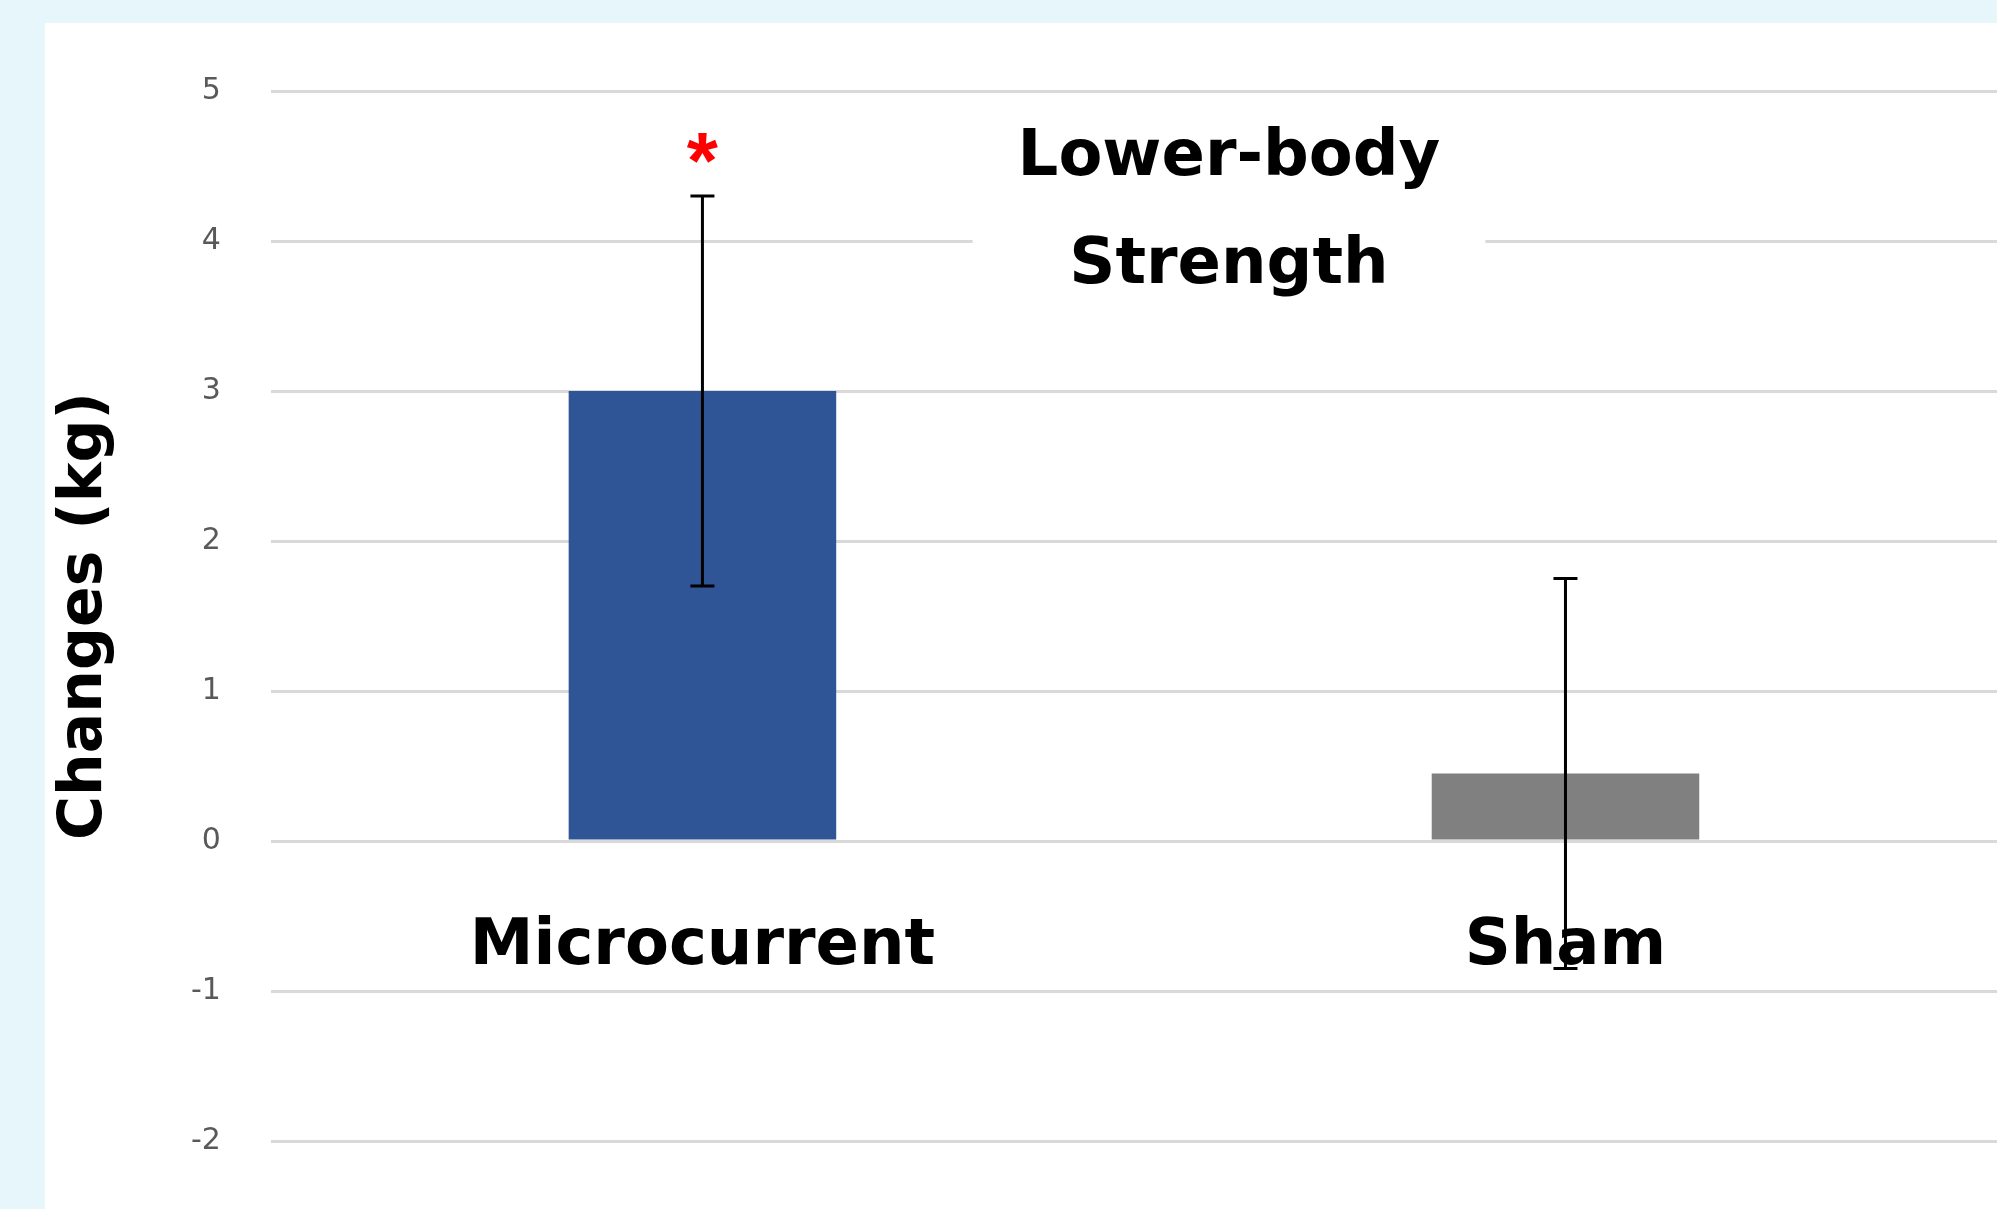 The width and height of the screenshot is (1997, 1209). Describe the element at coordinates (211, 388) in the screenshot. I see `y-tick-label: 3` at that location.